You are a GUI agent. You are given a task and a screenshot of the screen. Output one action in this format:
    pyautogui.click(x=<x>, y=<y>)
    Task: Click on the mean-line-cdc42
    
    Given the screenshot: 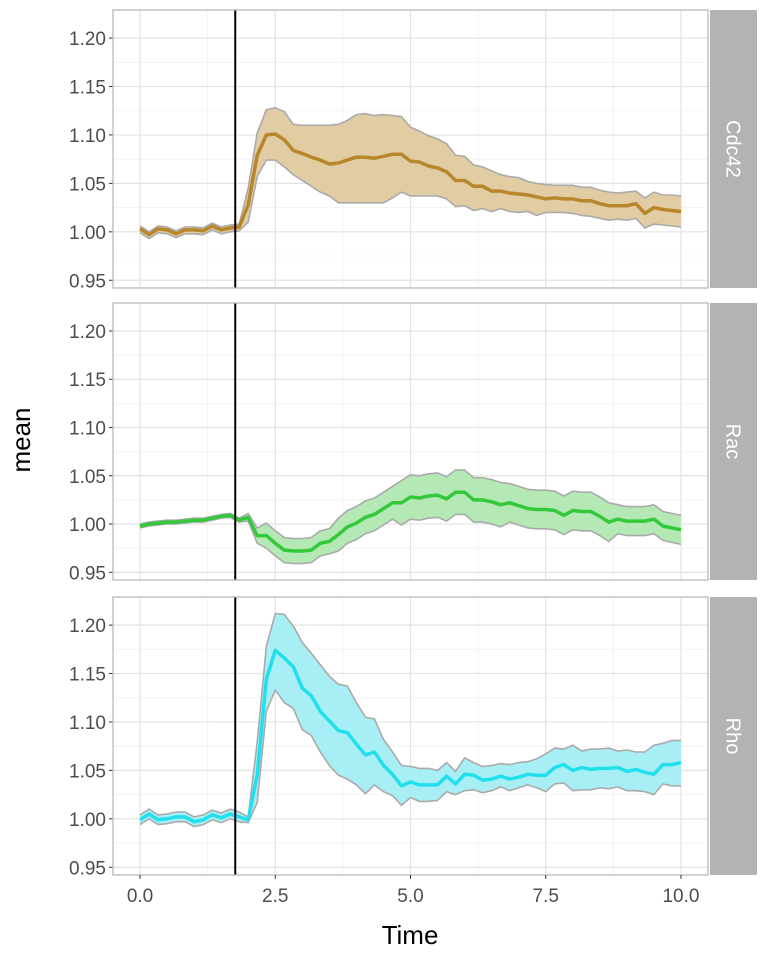 What is the action you would take?
    pyautogui.click(x=410, y=184)
    